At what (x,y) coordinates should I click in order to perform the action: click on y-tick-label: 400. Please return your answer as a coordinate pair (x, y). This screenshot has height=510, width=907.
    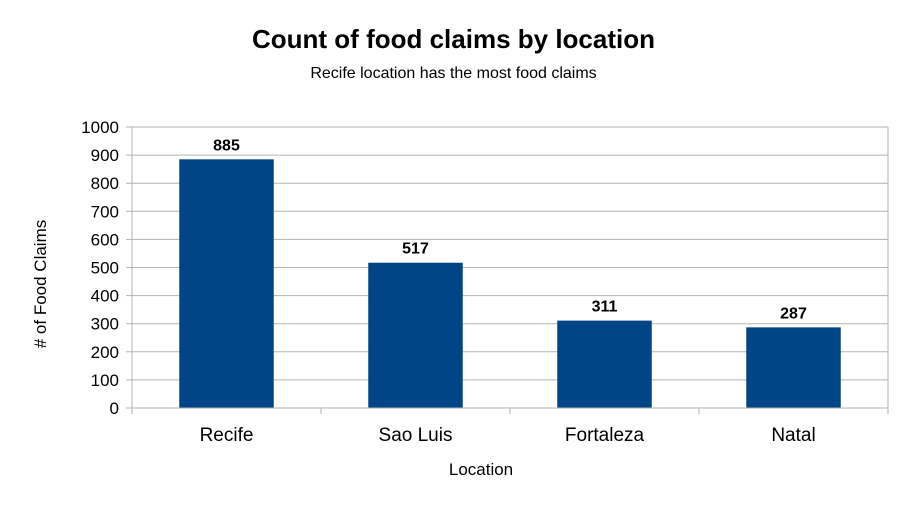
    Looking at the image, I should click on (105, 296).